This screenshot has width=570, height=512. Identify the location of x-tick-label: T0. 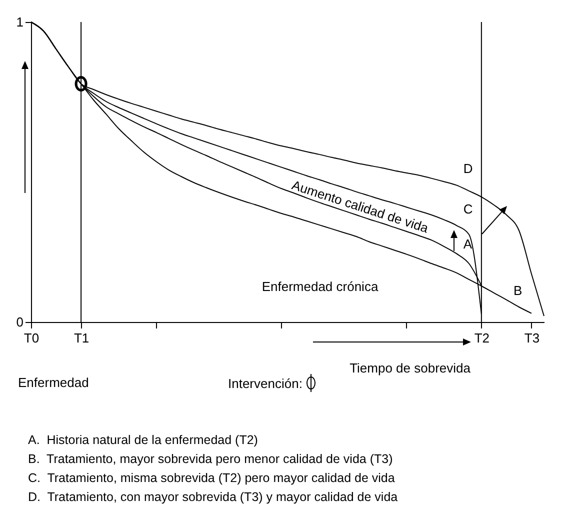
(32, 338).